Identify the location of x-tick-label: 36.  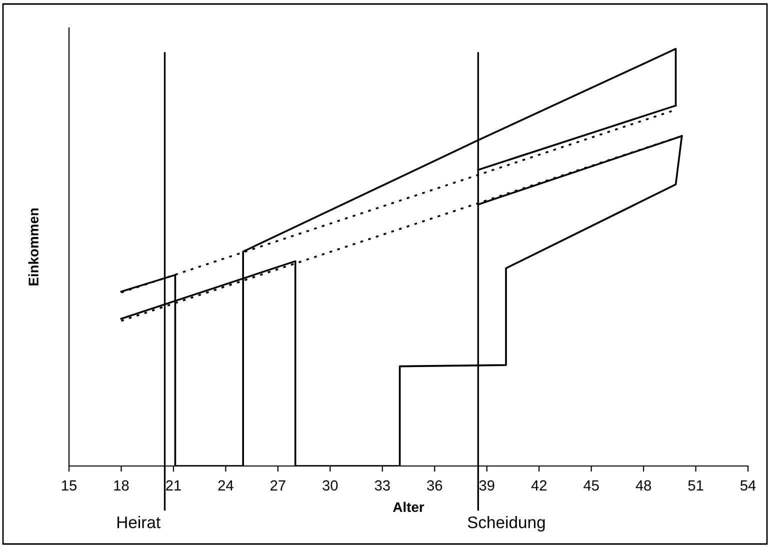
(434, 485).